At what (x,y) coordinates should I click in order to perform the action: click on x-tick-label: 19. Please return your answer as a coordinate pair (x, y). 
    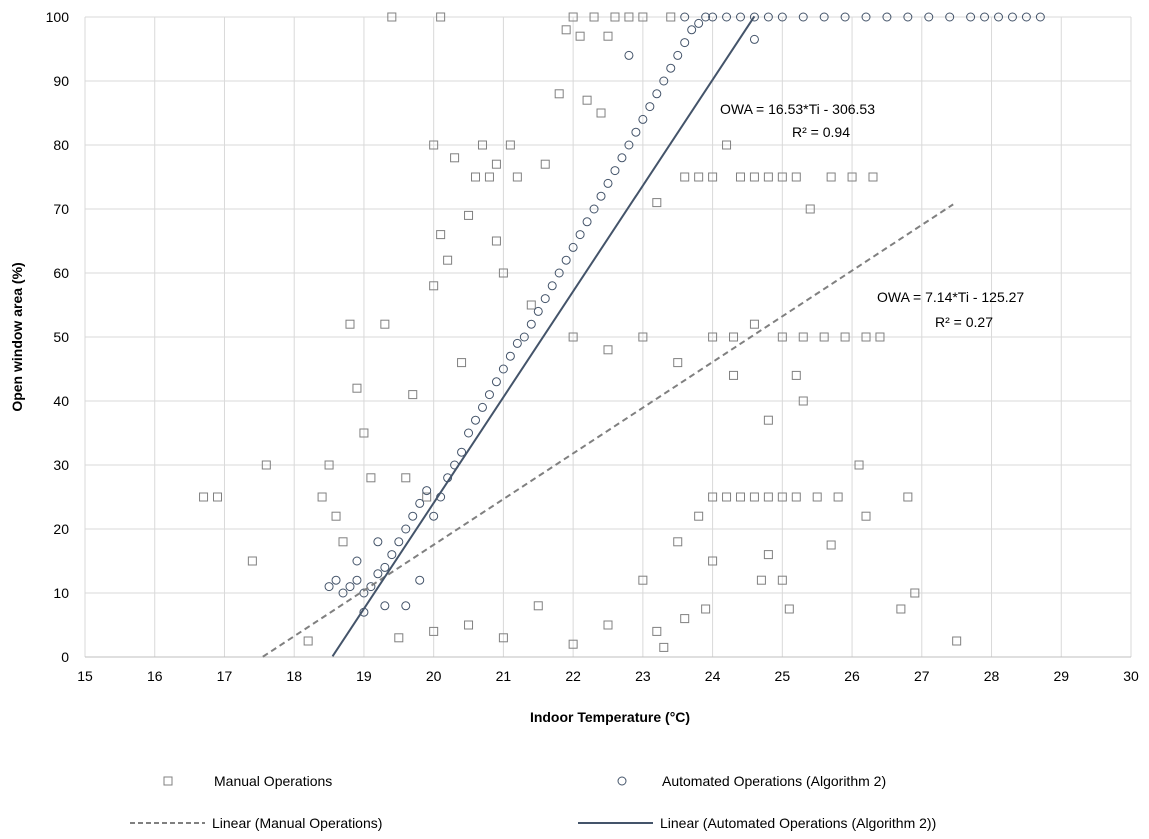
    Looking at the image, I should click on (364, 676).